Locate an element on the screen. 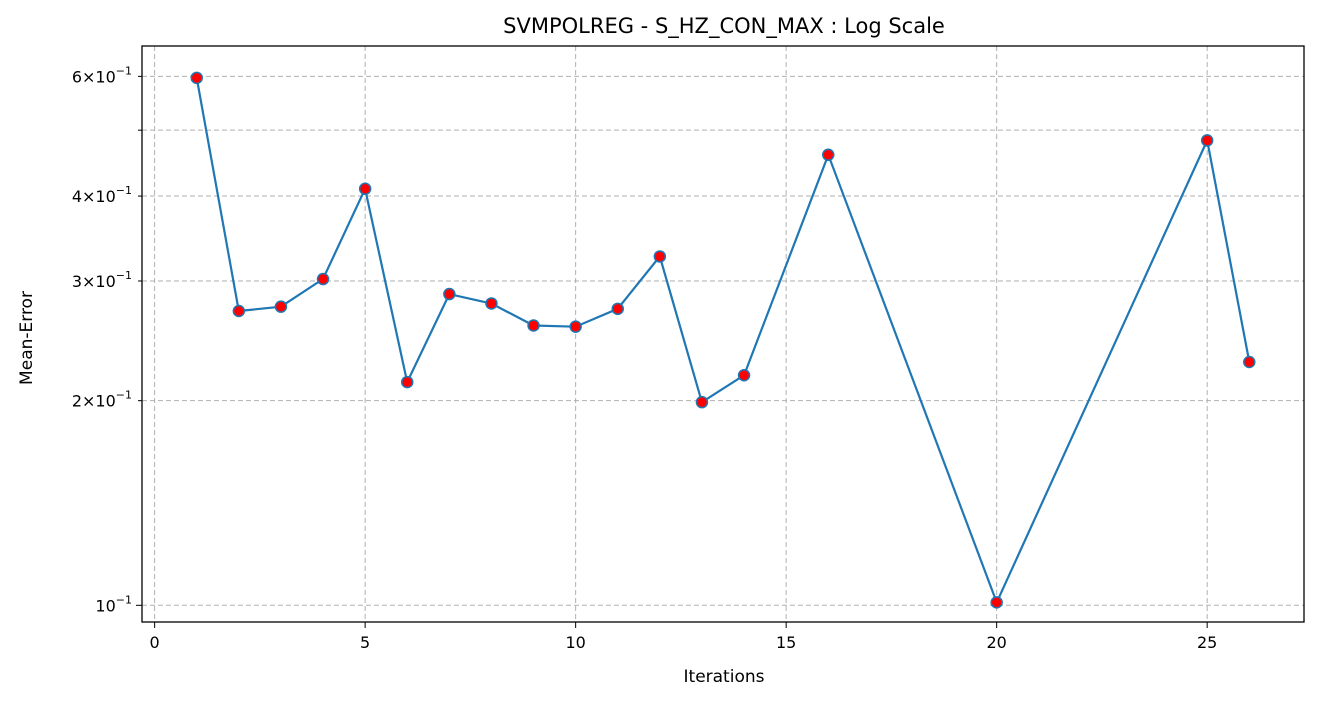 The image size is (1319, 701). y-tick-label: 3×10⁻¹ is located at coordinates (102, 280).